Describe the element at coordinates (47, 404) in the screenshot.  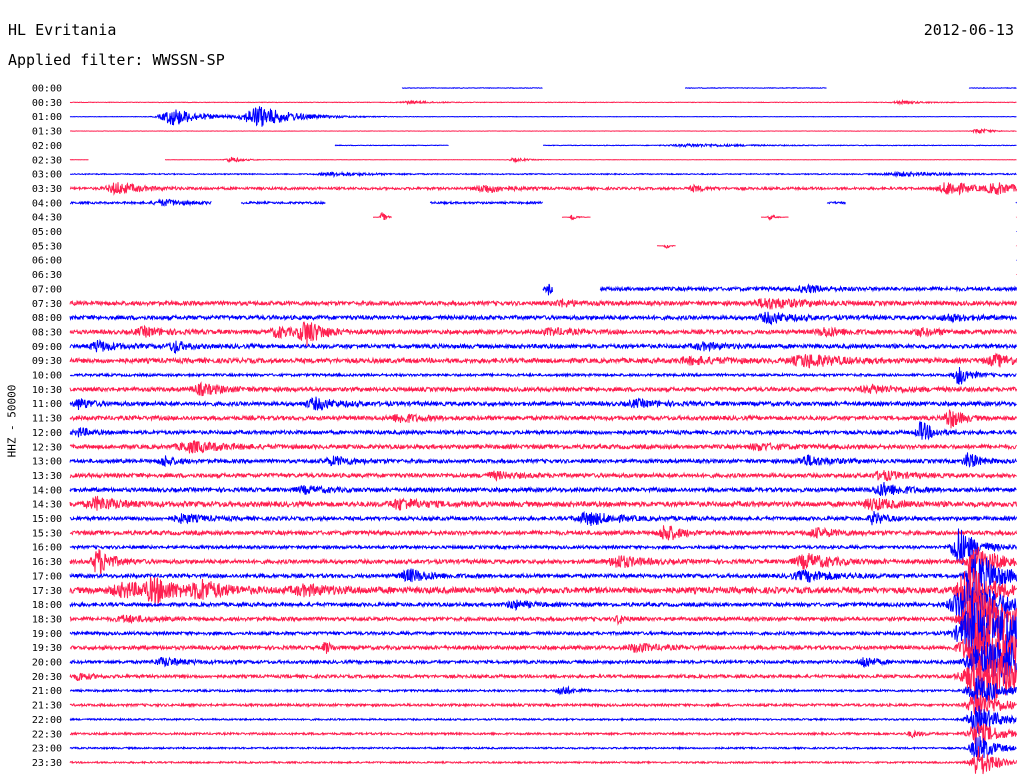
I see `tick-label-1100: 11:00` at that location.